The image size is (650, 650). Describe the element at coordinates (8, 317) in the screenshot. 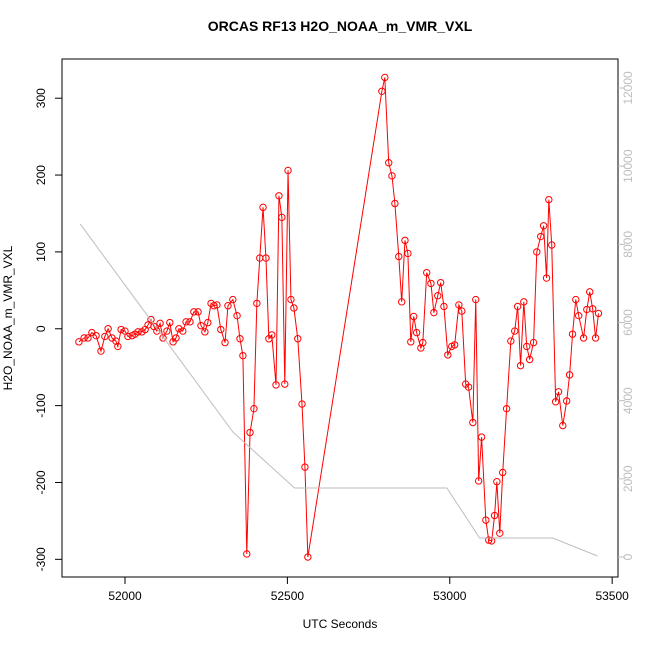

I see `y-axis-label: H2O_NOAA_m_VMR_VXL` at that location.